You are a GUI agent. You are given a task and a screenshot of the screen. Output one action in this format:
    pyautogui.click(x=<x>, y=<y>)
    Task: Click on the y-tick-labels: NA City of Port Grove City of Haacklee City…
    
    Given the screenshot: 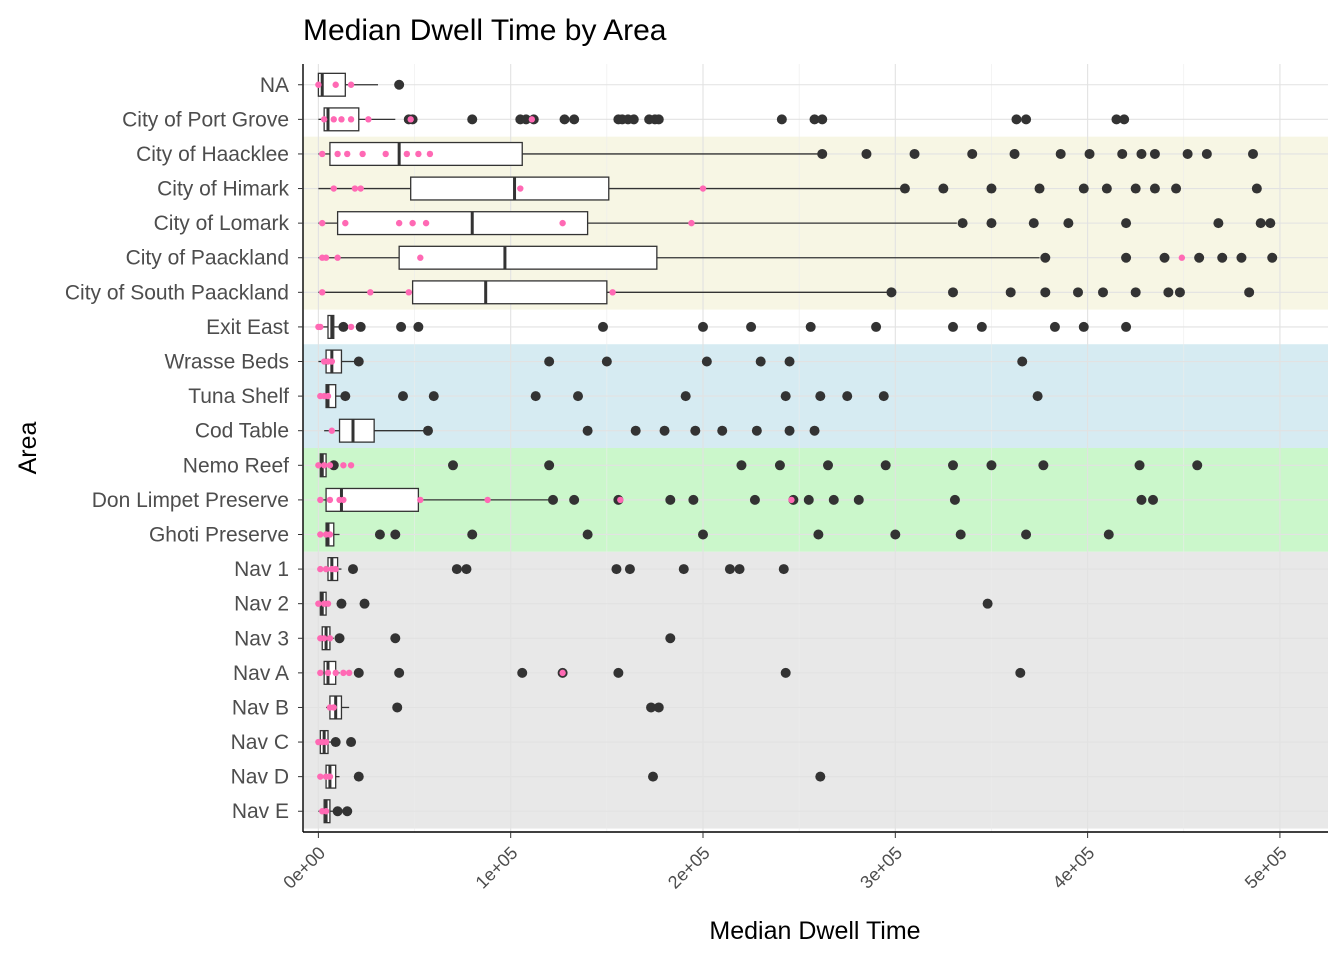 What is the action you would take?
    pyautogui.click(x=184, y=448)
    